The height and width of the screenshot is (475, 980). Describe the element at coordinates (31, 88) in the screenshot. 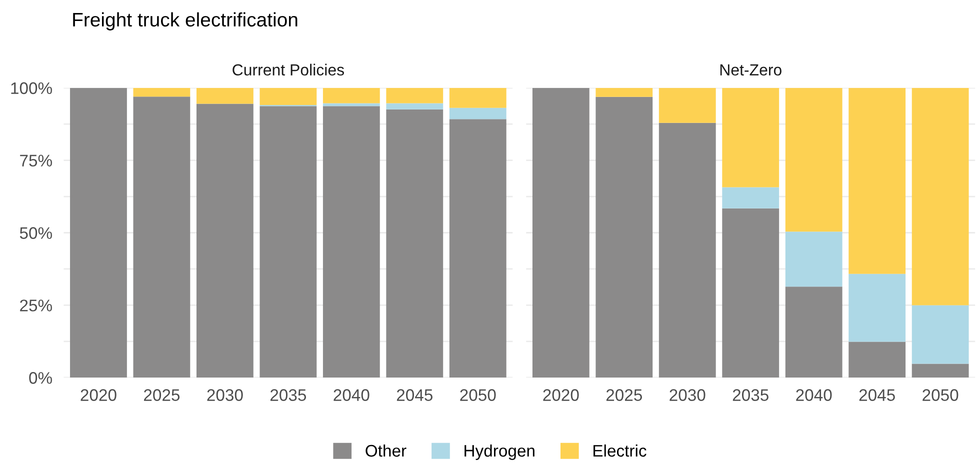

I see `y-tick-label: 100%` at that location.